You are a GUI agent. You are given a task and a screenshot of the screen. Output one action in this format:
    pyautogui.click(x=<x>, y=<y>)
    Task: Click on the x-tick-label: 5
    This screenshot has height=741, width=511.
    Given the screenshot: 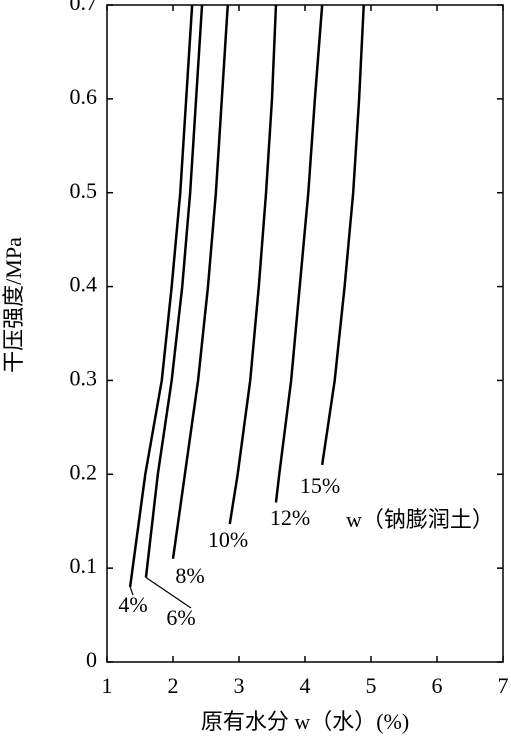 What is the action you would take?
    pyautogui.click(x=371, y=685)
    